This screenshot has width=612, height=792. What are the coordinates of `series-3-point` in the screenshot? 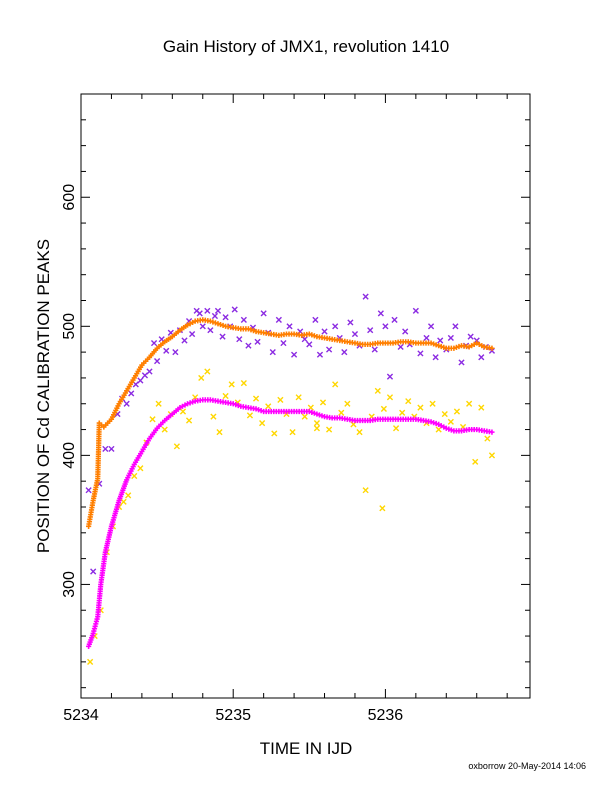 It's located at (248, 329).